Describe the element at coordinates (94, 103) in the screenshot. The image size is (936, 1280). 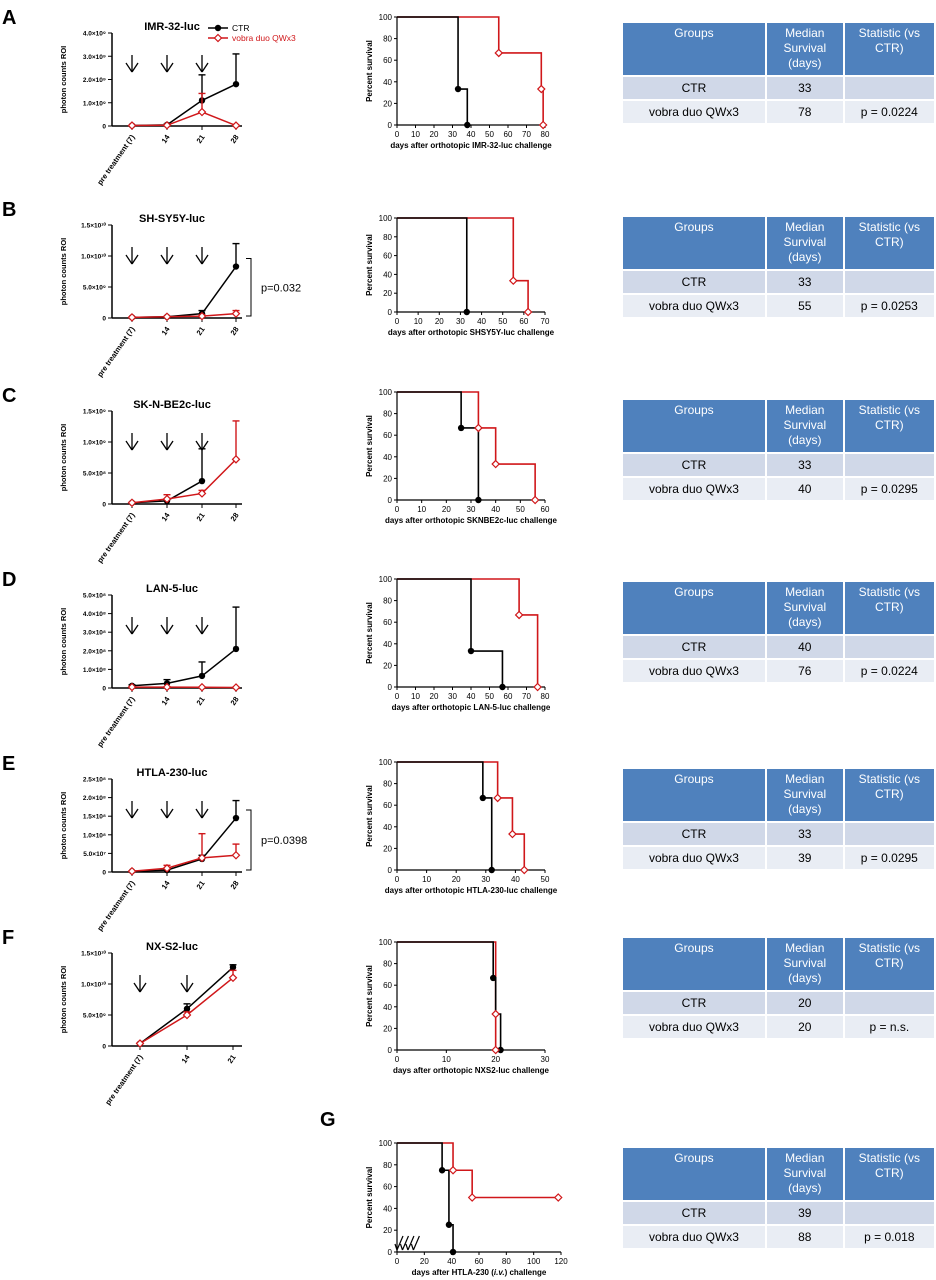
I see `y-tick-label: 1.0×10⁹` at that location.